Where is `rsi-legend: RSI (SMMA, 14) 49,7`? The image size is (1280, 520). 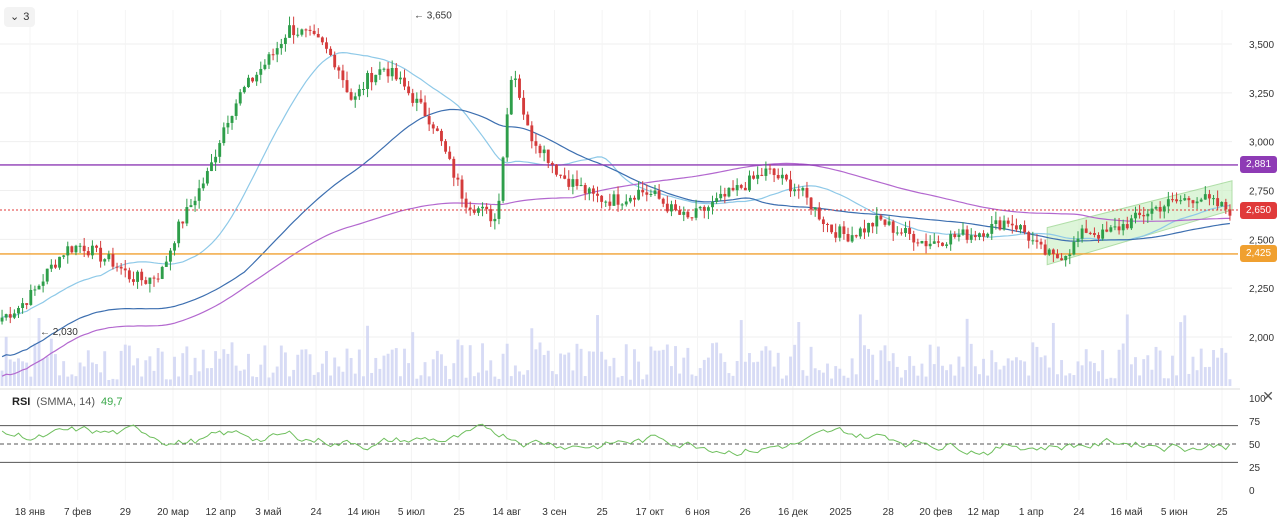
rsi-legend: RSI (SMMA, 14) 49,7 is located at coordinates (67, 402).